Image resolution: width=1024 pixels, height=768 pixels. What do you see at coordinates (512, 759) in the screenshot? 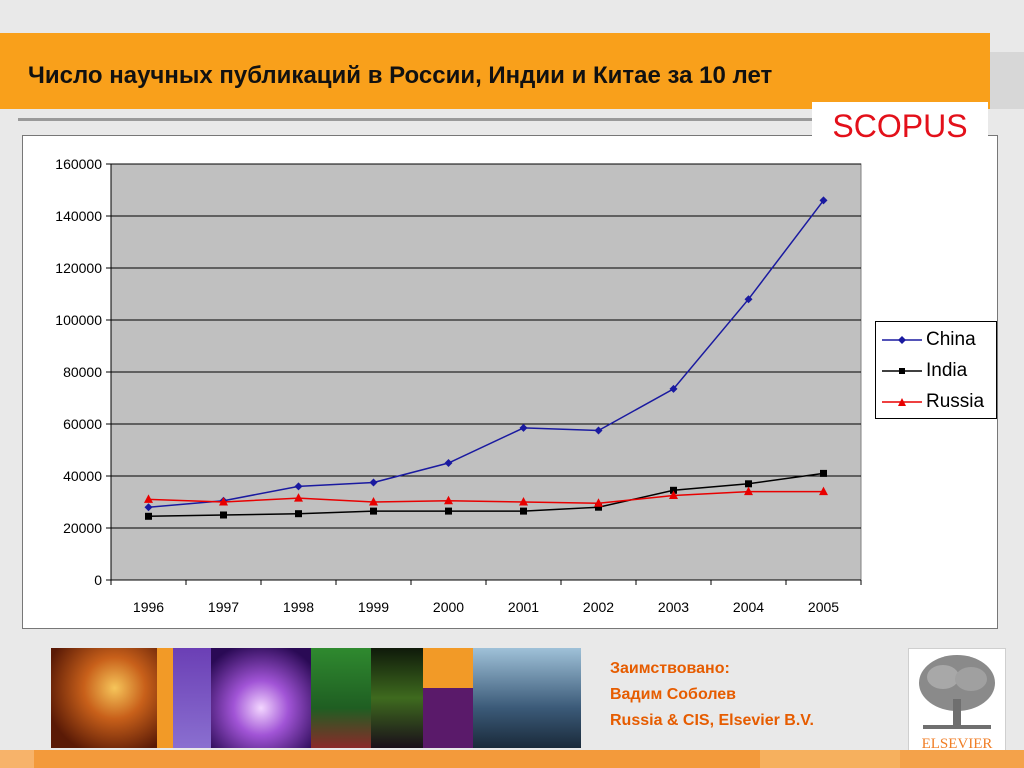
I see `bottom-bar` at bounding box center [512, 759].